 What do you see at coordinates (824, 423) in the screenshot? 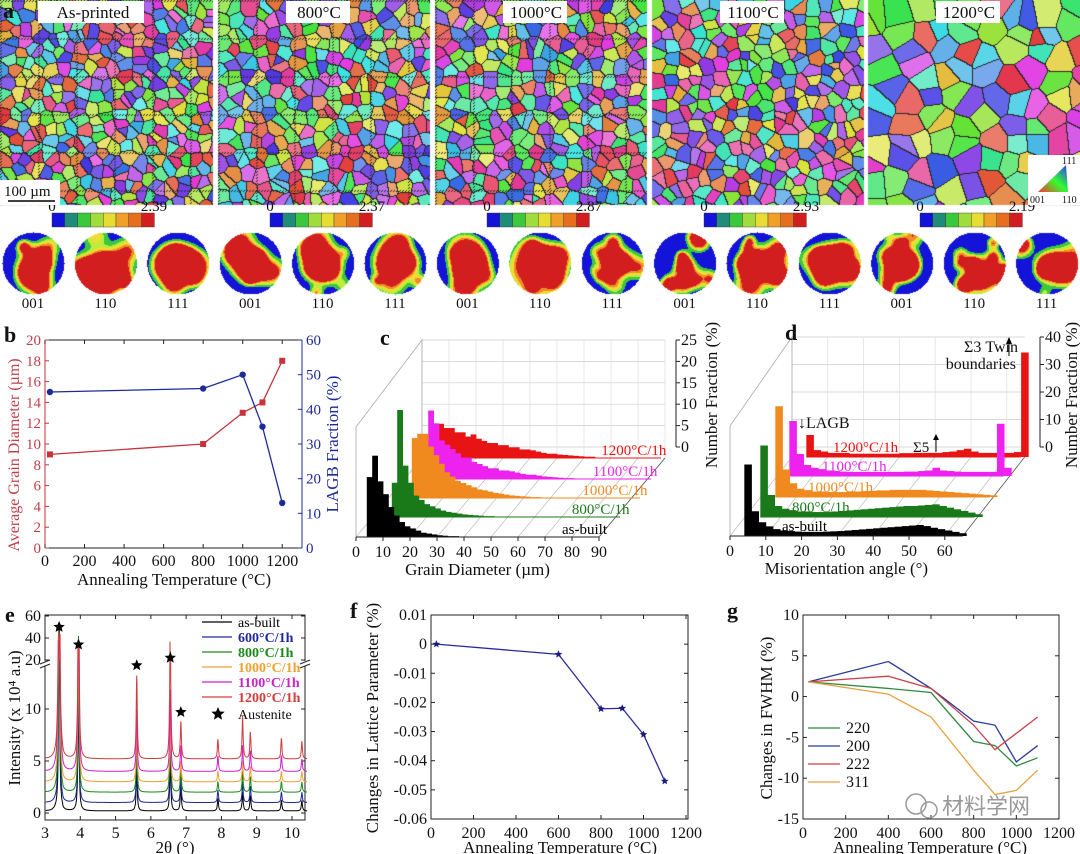
I see `lagb-annotation: ↓LAGB` at bounding box center [824, 423].